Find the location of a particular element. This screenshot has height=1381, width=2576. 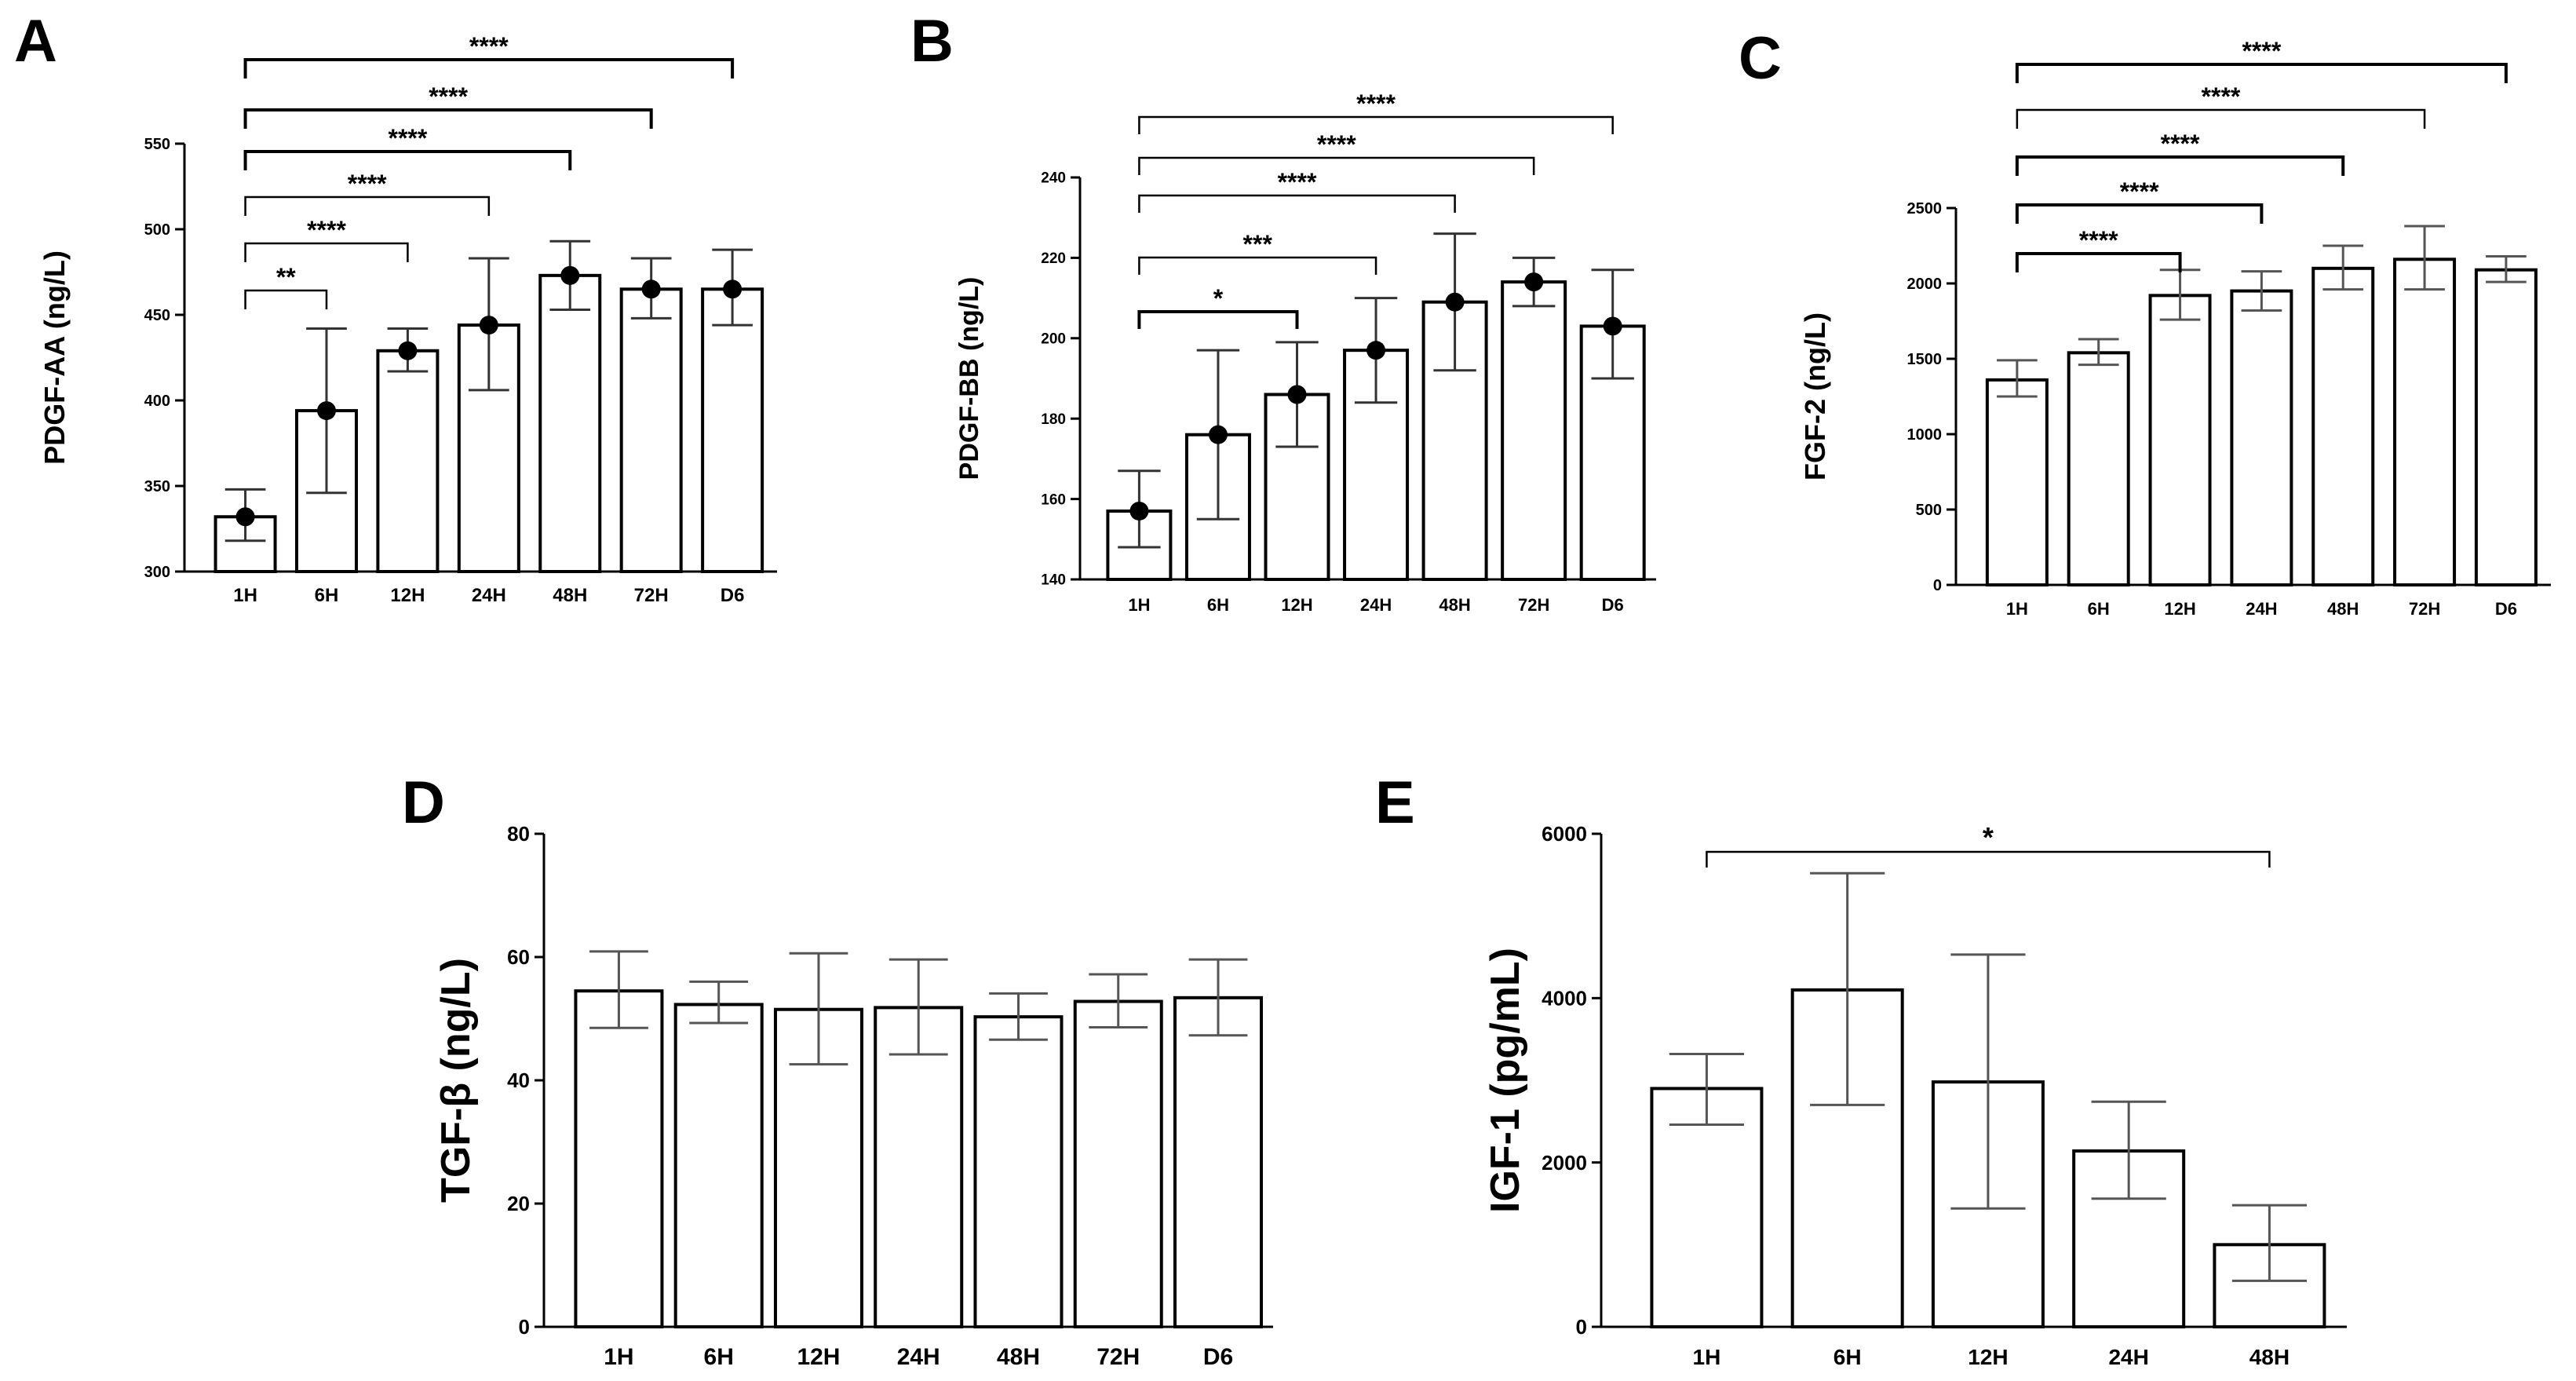

y-tick-label: 1500 is located at coordinates (1925, 360).